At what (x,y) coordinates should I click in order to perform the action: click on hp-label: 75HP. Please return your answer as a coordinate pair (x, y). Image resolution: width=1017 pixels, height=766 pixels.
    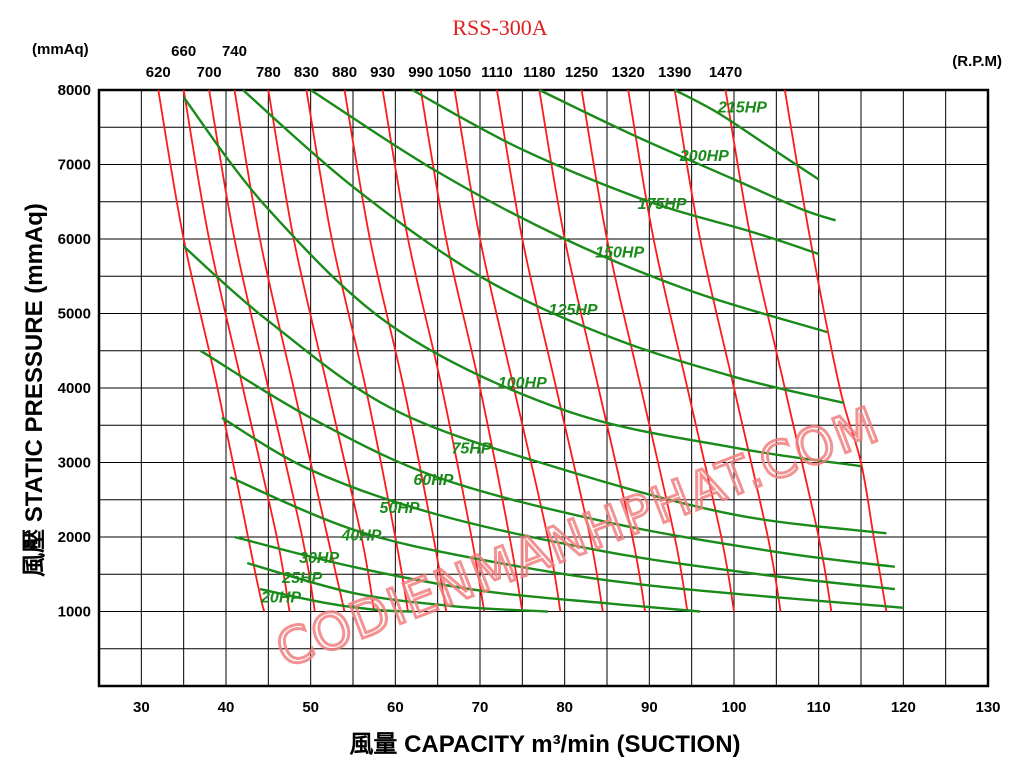
    Looking at the image, I should click on (472, 449).